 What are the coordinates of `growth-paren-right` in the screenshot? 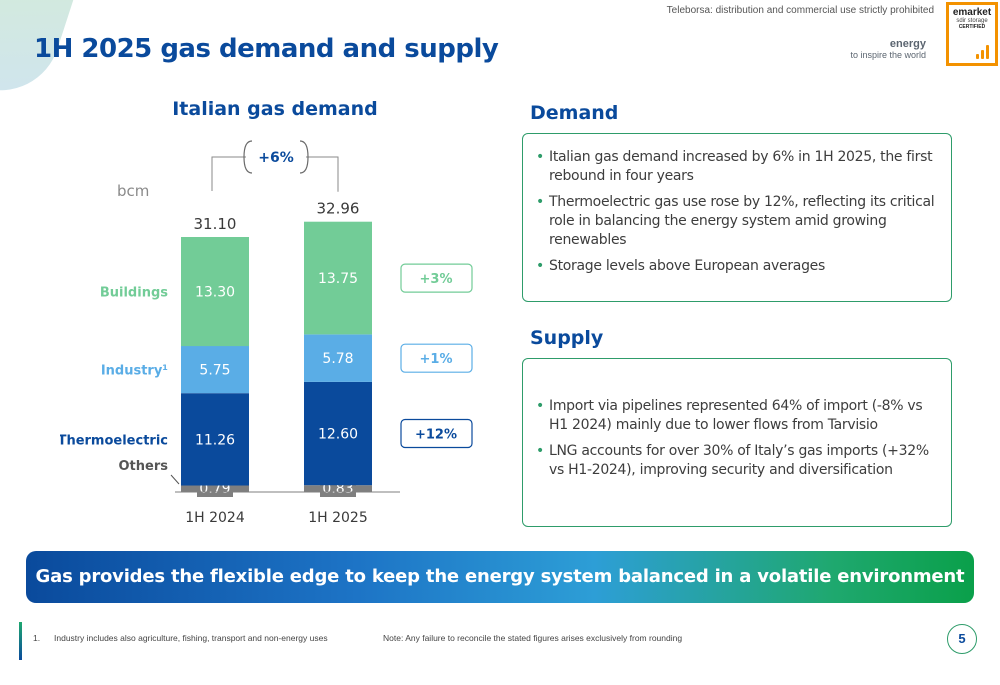 It's located at (304, 157).